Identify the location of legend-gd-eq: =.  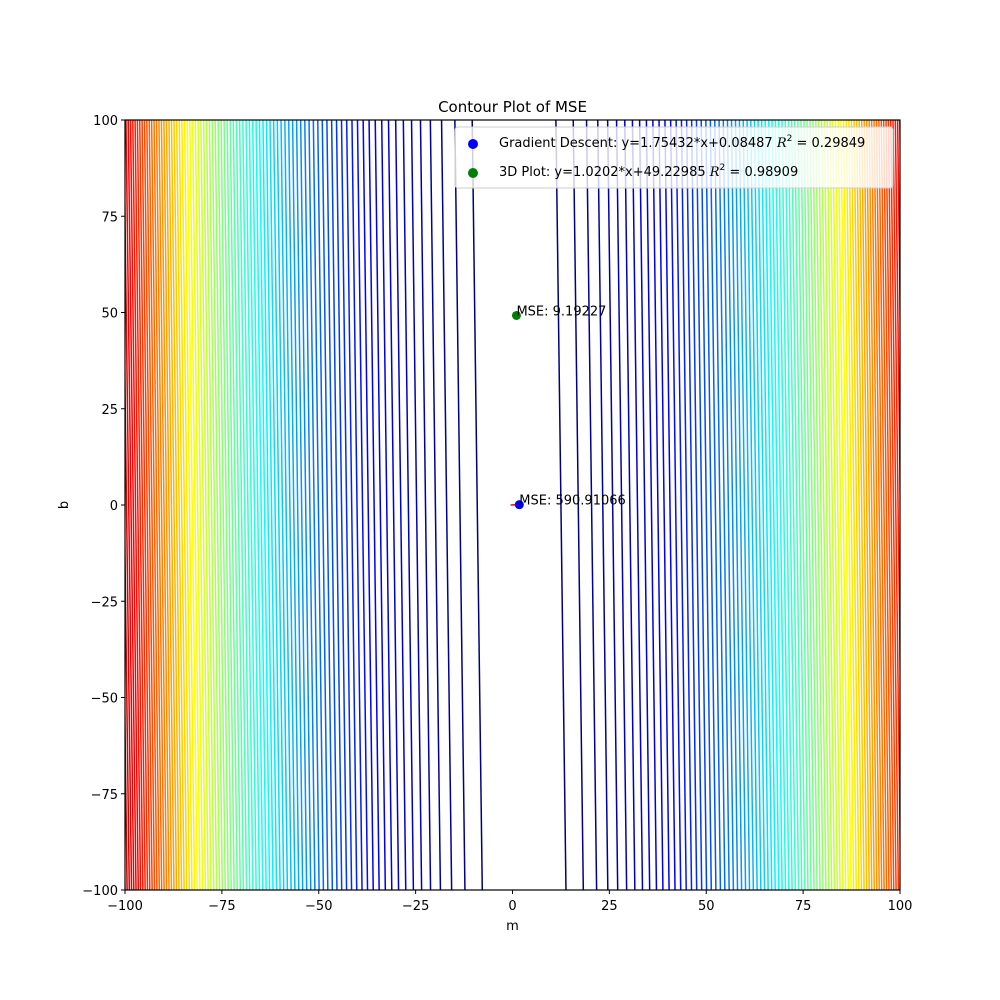
(801, 143).